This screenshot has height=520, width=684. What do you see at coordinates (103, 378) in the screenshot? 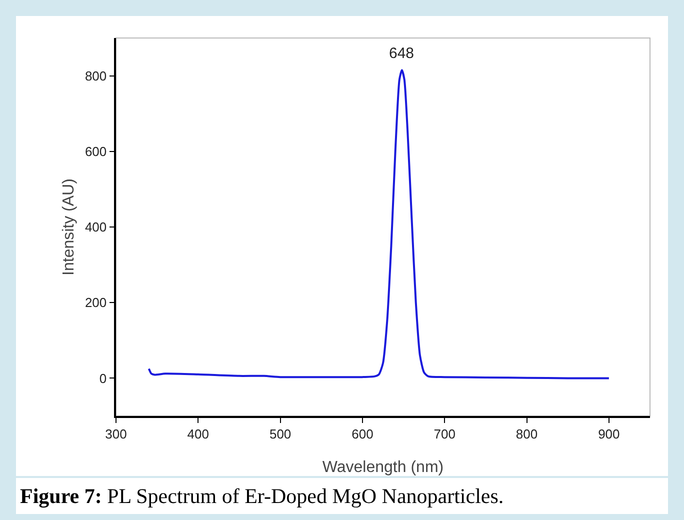
I see `y-tick-label: 0` at bounding box center [103, 378].